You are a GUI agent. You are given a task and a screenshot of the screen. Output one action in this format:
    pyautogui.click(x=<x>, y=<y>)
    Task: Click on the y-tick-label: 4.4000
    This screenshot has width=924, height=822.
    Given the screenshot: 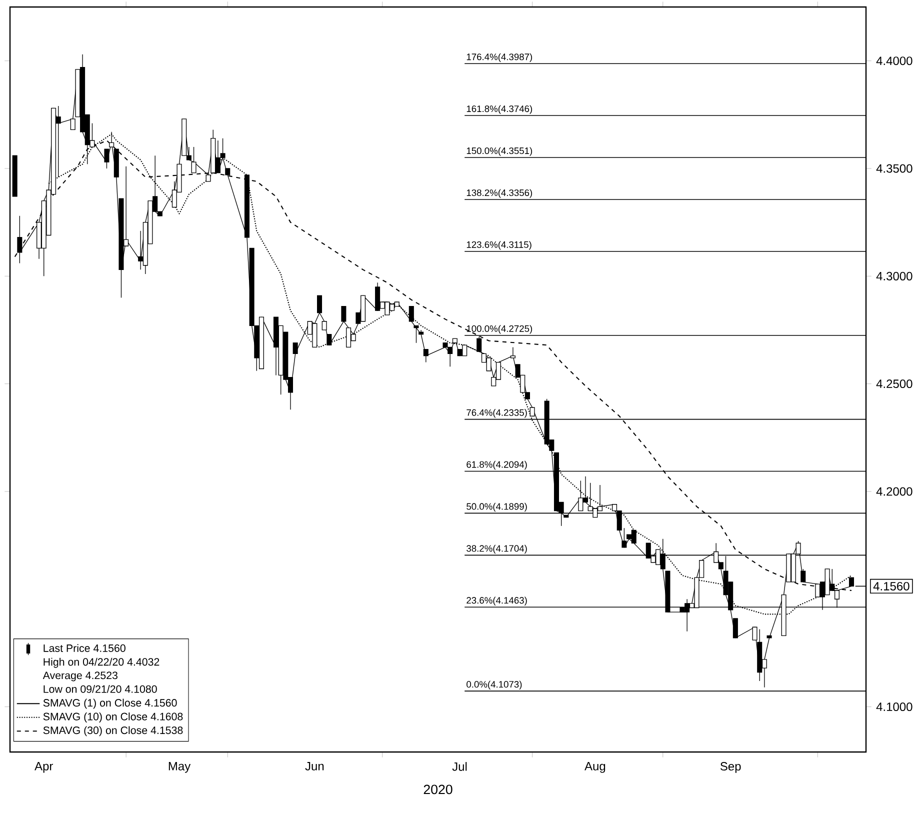 What is the action you would take?
    pyautogui.click(x=894, y=61)
    